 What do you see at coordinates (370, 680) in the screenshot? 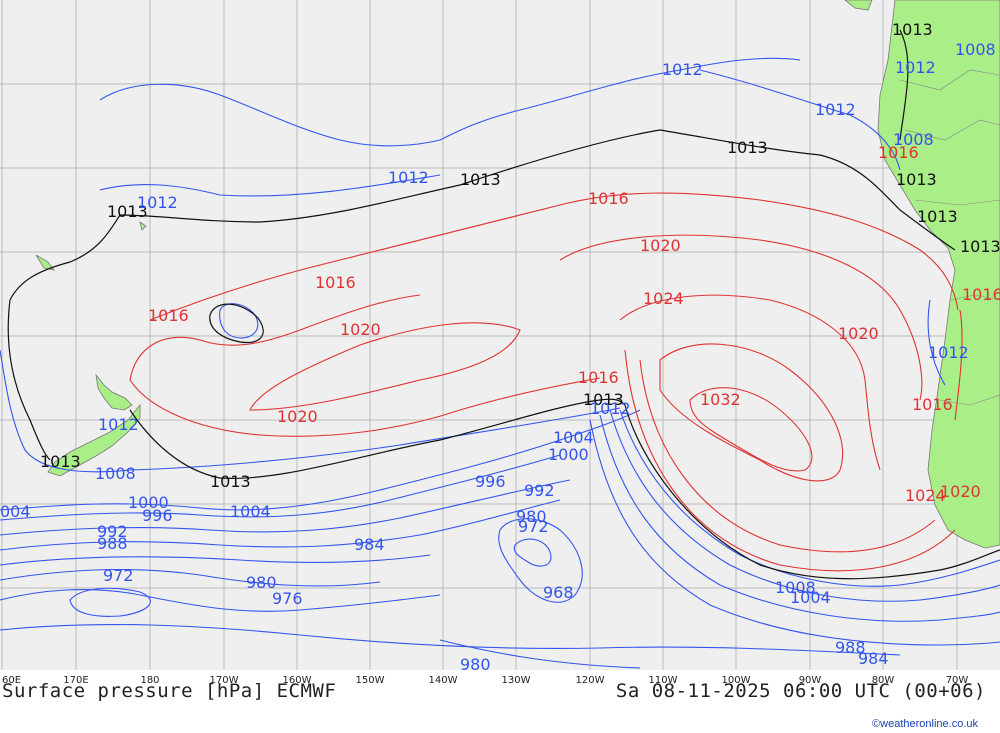
I see `x-tick: 150W` at bounding box center [370, 680].